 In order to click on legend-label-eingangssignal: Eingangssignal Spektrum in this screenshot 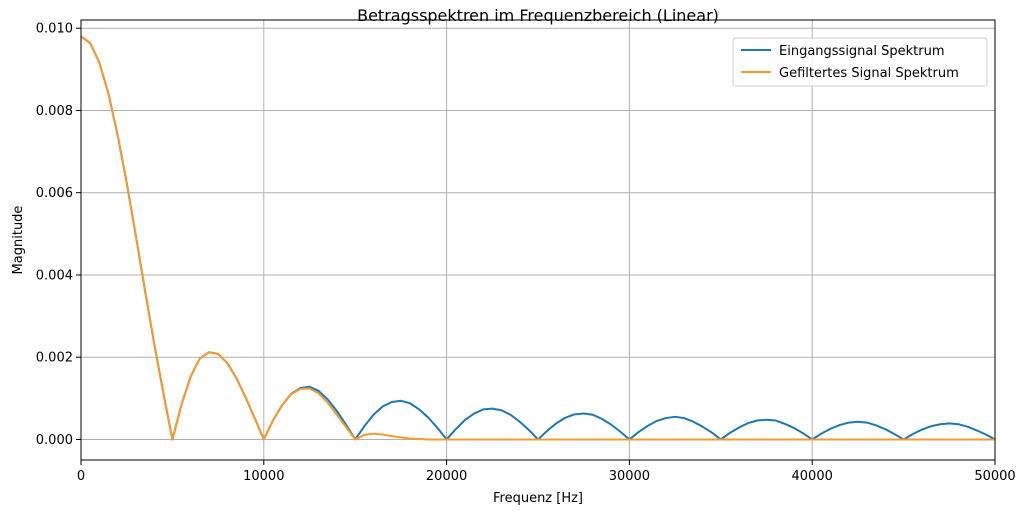, I will do `click(862, 51)`.